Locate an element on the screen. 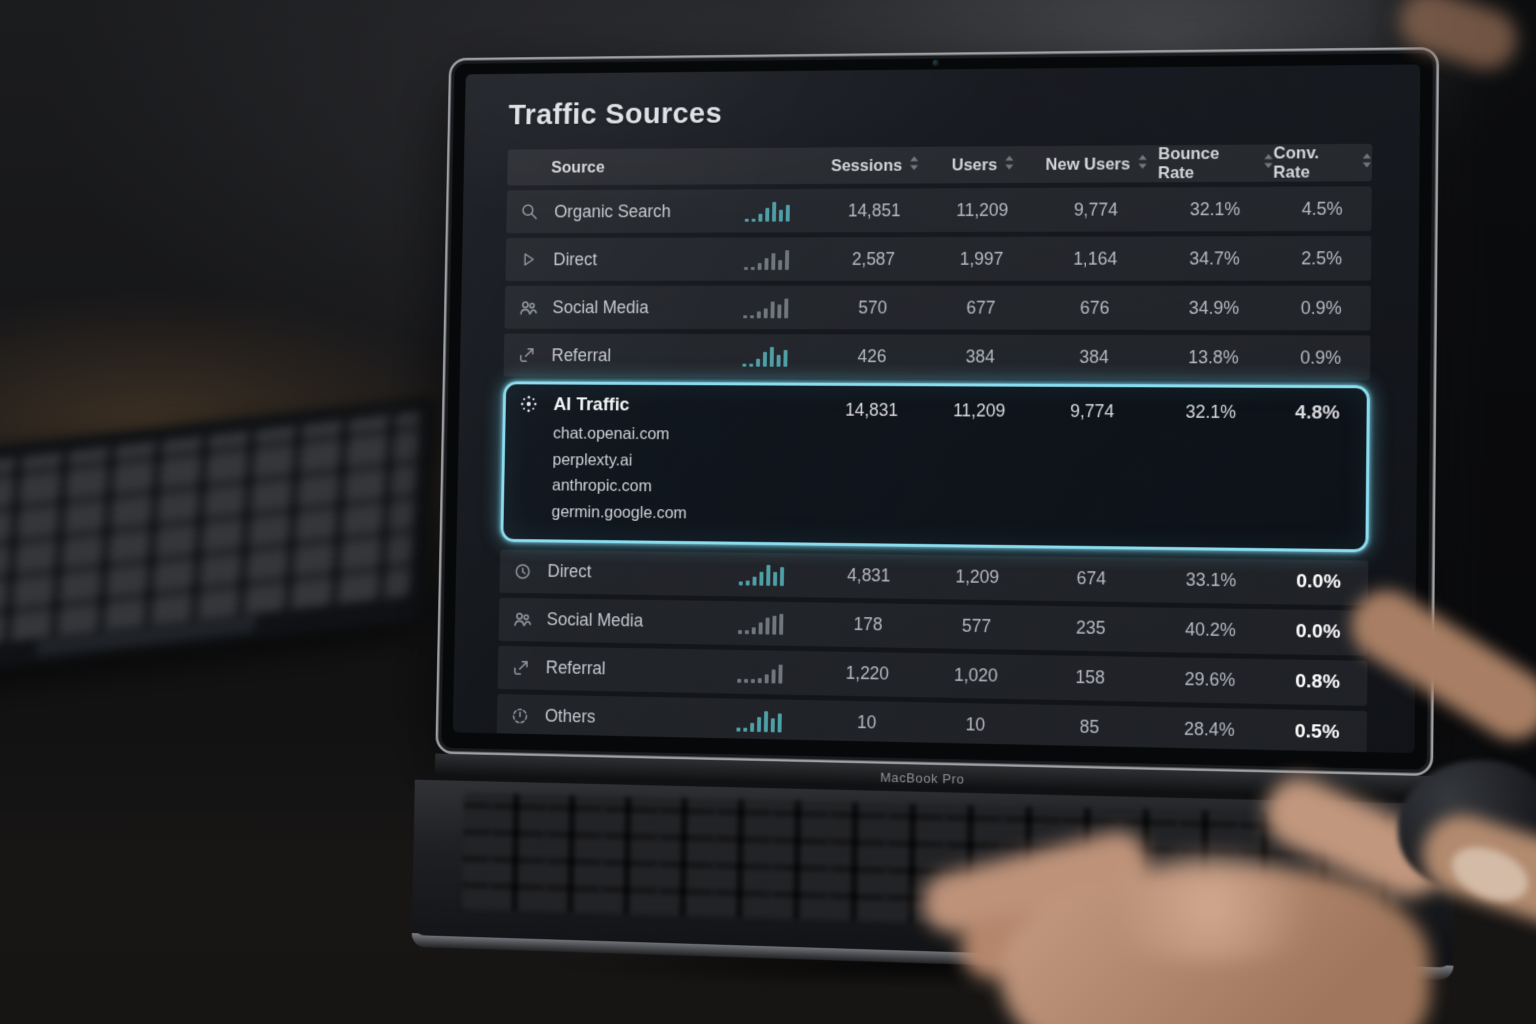  cell-users: 10 is located at coordinates (975, 725).